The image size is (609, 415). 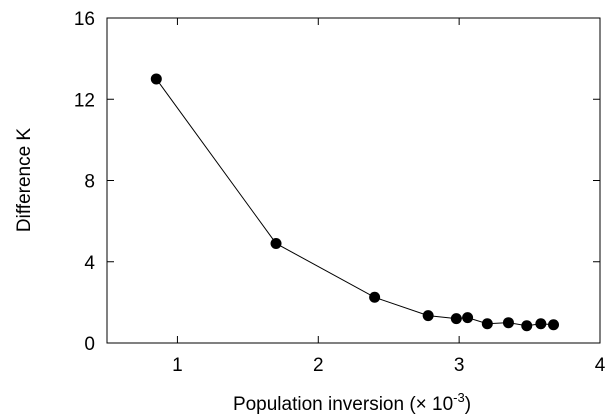 What do you see at coordinates (343, 404) in the screenshot?
I see `x-axis-title-main: Population inversion (× 10` at bounding box center [343, 404].